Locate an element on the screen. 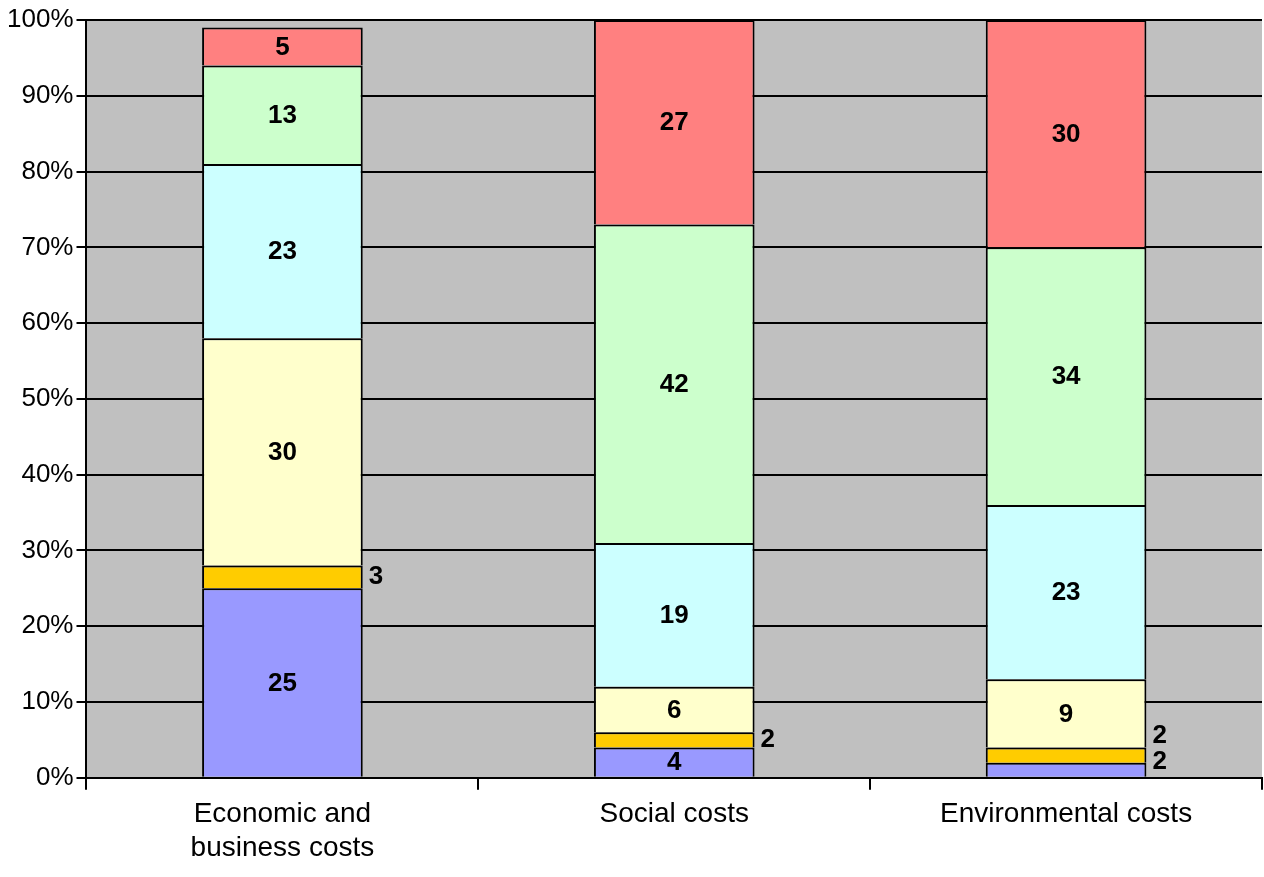 The image size is (1264, 877). data-label: 9 is located at coordinates (1066, 712).